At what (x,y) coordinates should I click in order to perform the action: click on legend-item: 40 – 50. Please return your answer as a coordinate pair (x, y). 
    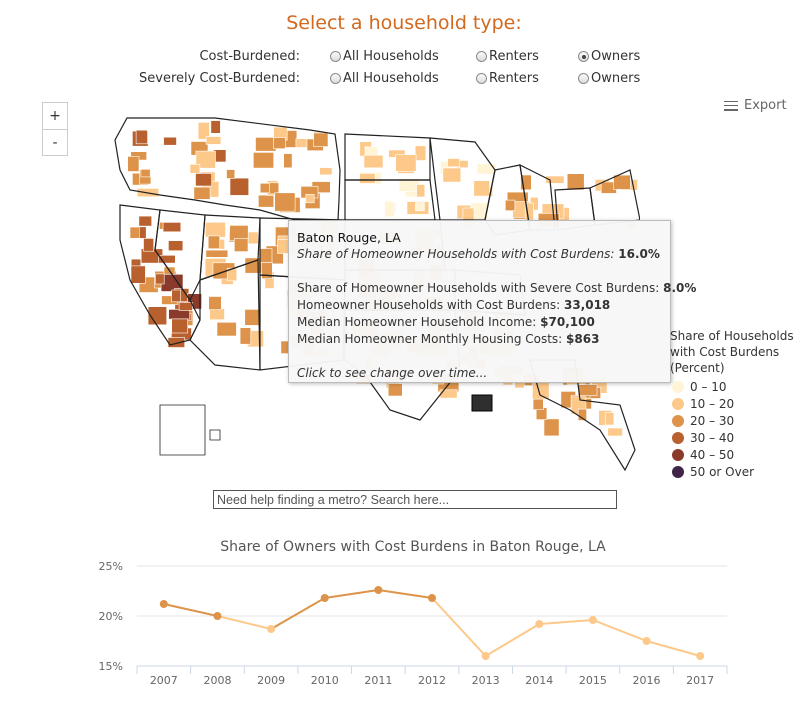
    Looking at the image, I should click on (736, 454).